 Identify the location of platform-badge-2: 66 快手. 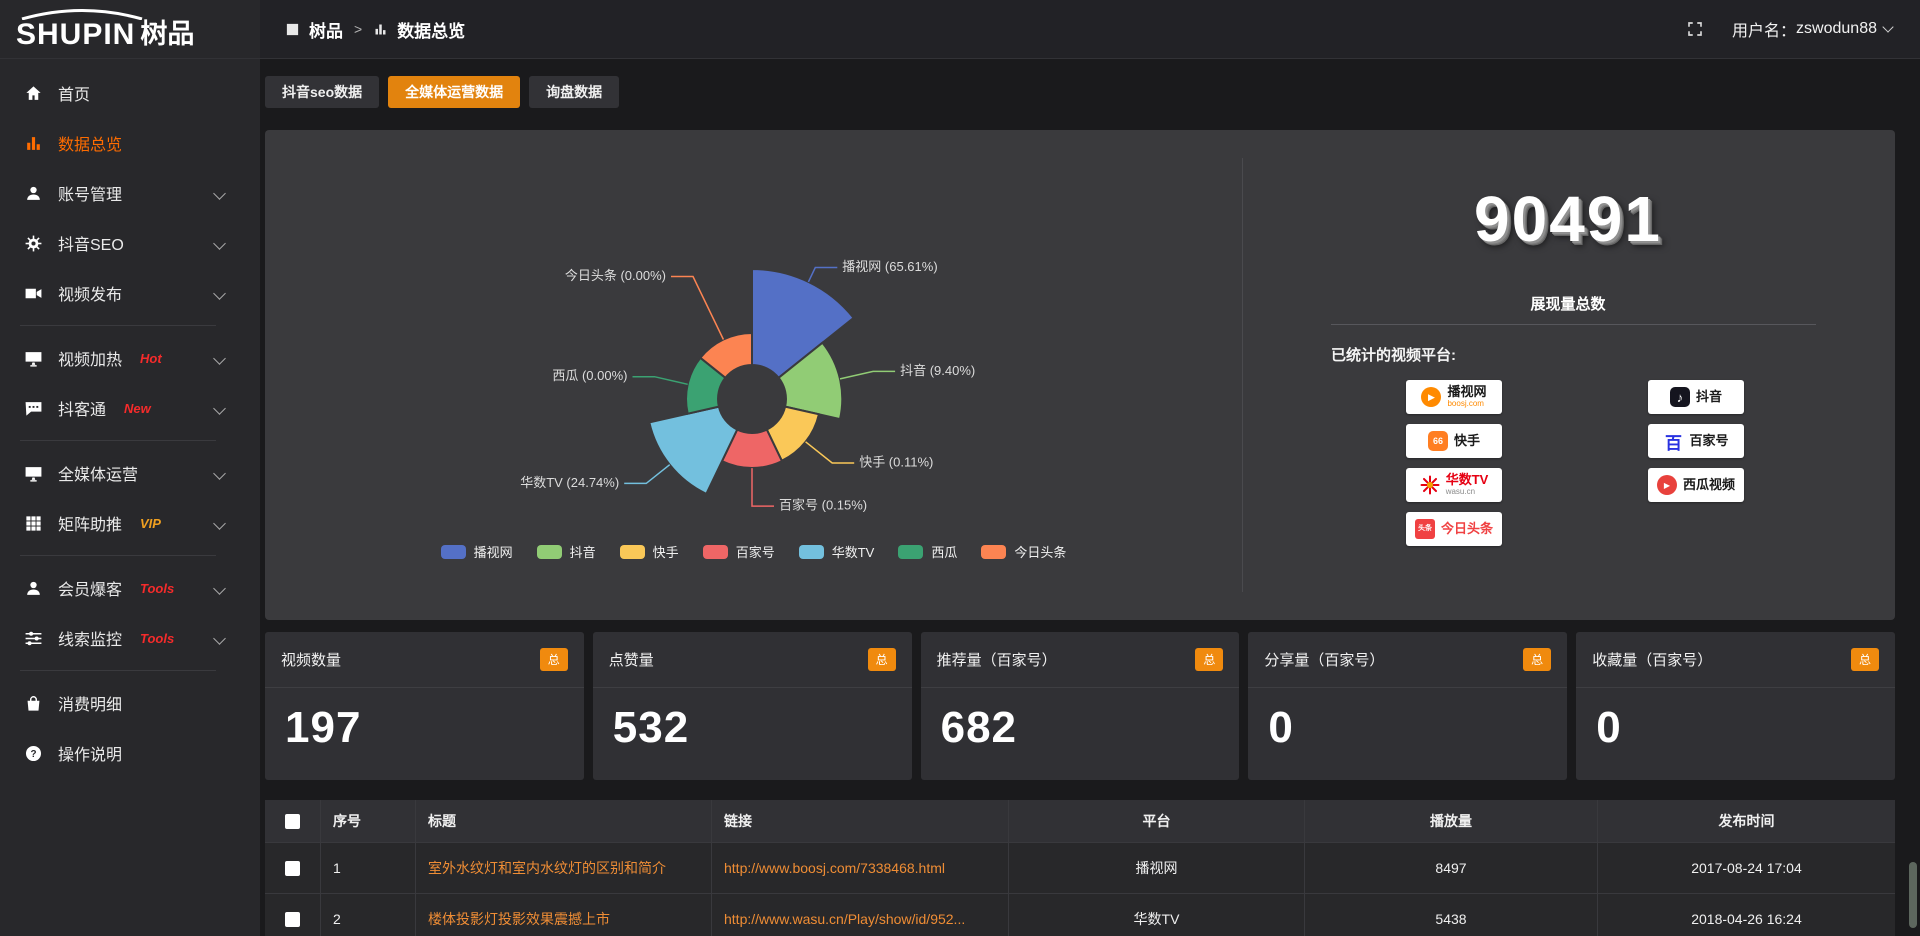
(1454, 441).